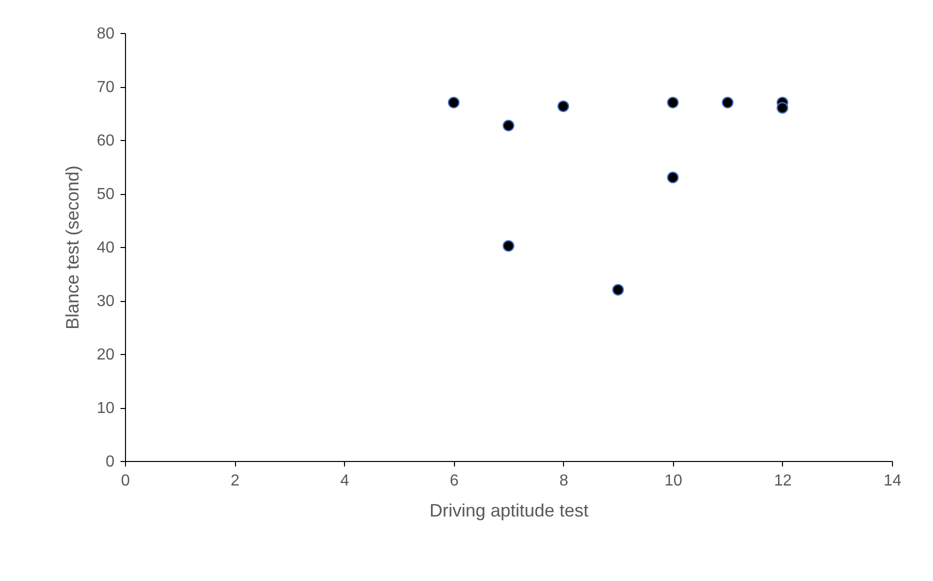 Image resolution: width=933 pixels, height=581 pixels. Describe the element at coordinates (345, 481) in the screenshot. I see `x-tick-label: 4` at that location.